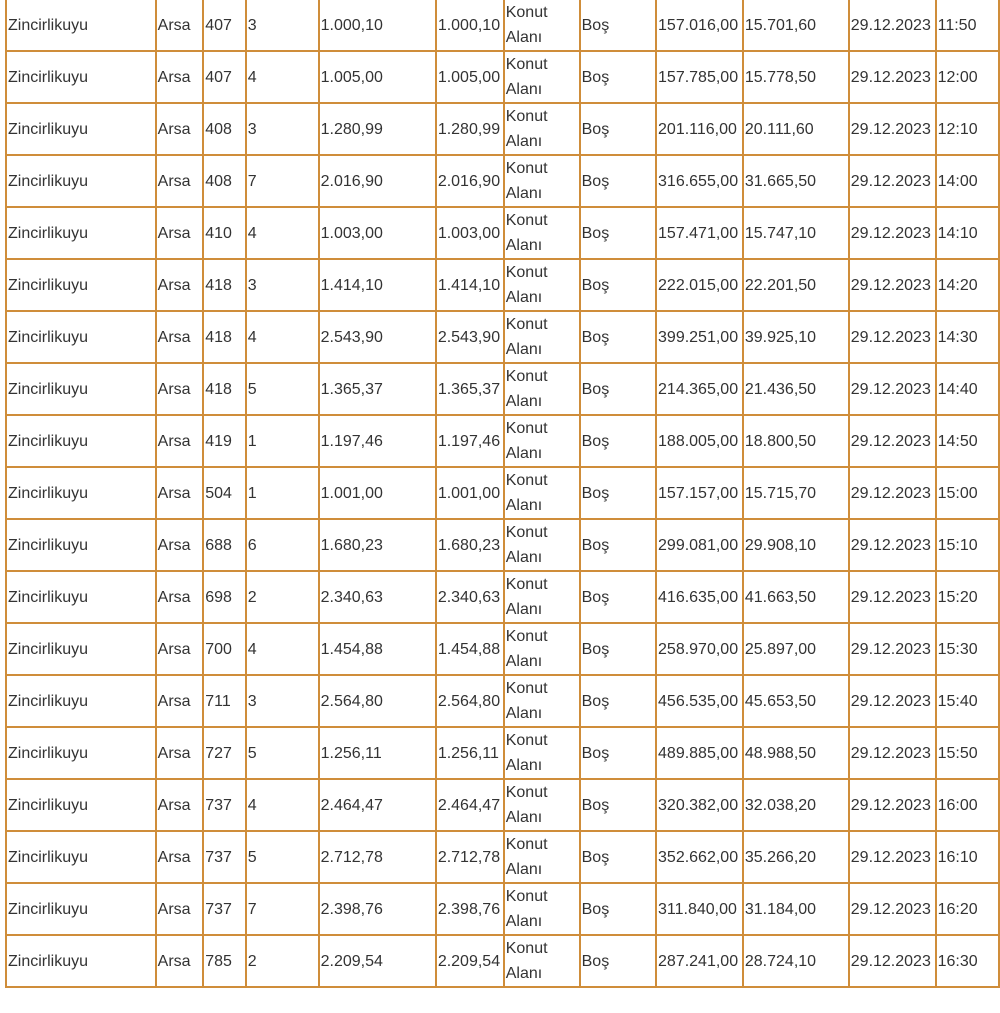 The height and width of the screenshot is (1013, 1000). What do you see at coordinates (795, 597) in the screenshot?
I see `cell-deposit: 41.663,50` at bounding box center [795, 597].